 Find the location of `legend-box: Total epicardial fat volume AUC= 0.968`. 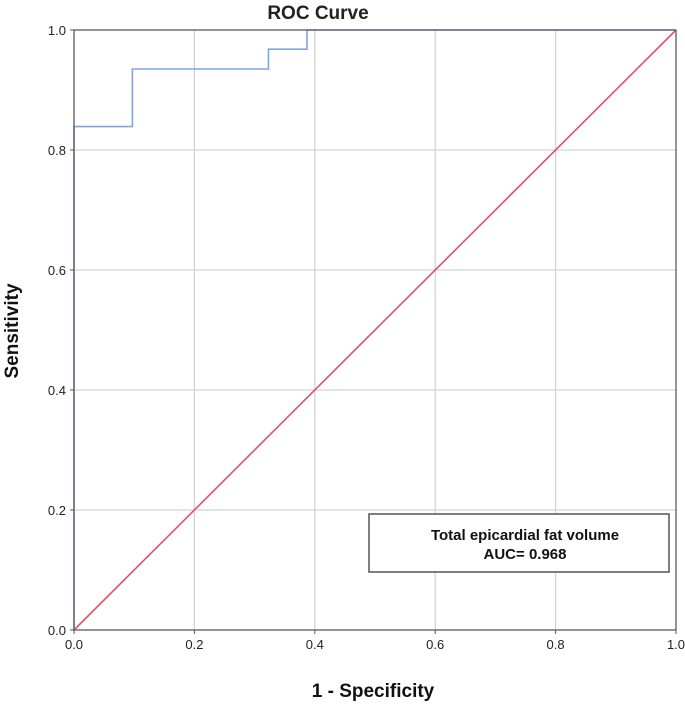

legend-box: Total epicardial fat volume AUC= 0.968 is located at coordinates (519, 543).